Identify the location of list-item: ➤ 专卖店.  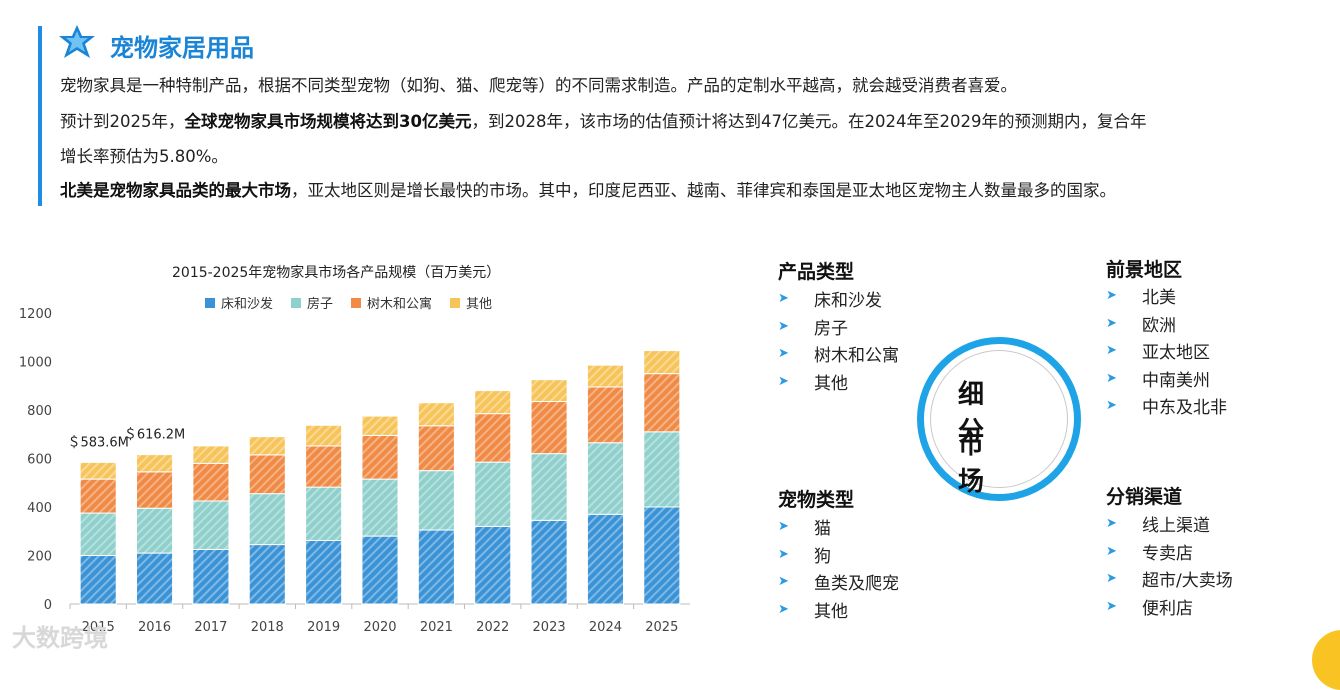
(1169, 552).